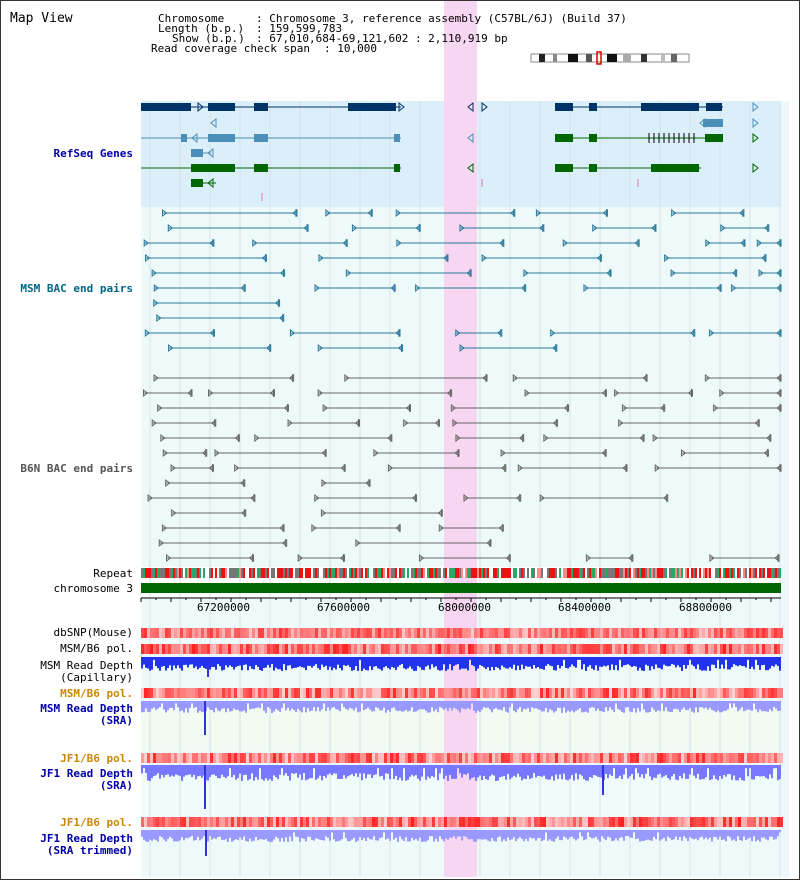 The image size is (800, 880). Describe the element at coordinates (261, 168) in the screenshot. I see `gene-exon` at that location.